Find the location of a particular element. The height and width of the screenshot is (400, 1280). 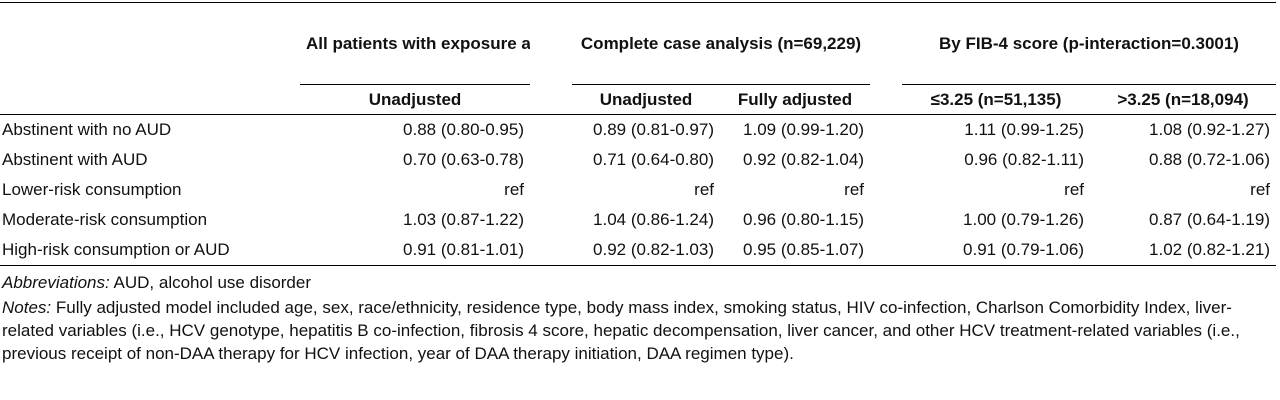

cell-fib-low: 0.91 (0.79-1.06) is located at coordinates (996, 250).